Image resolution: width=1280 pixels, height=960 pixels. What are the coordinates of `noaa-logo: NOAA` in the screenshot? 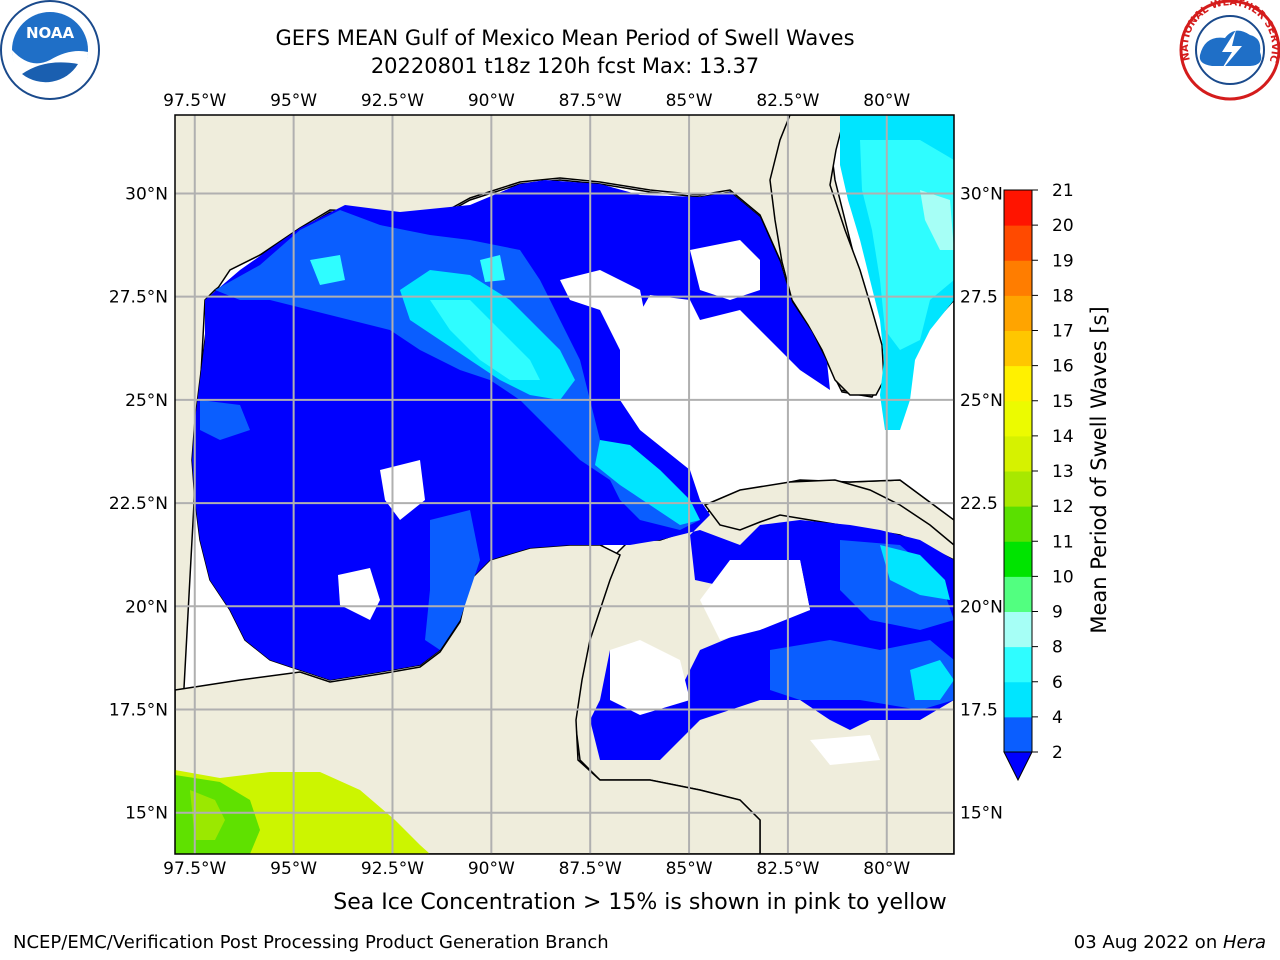 It's located at (50, 50).